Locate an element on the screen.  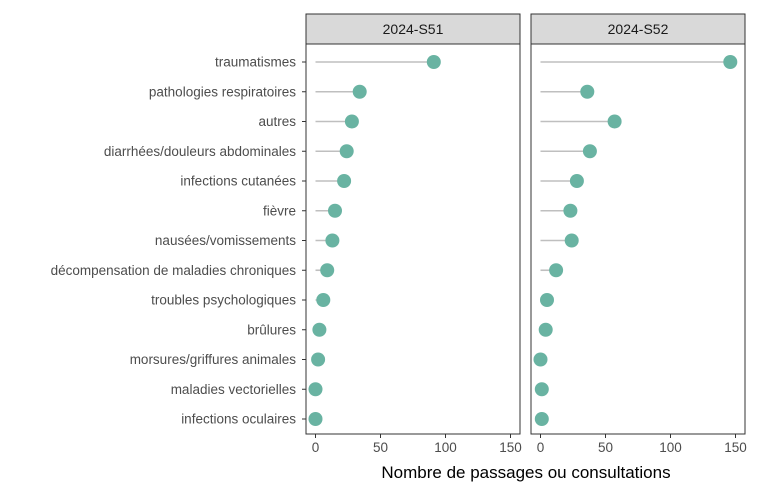
x-axis-title: Nombre de passages ou consultations is located at coordinates (525, 472).